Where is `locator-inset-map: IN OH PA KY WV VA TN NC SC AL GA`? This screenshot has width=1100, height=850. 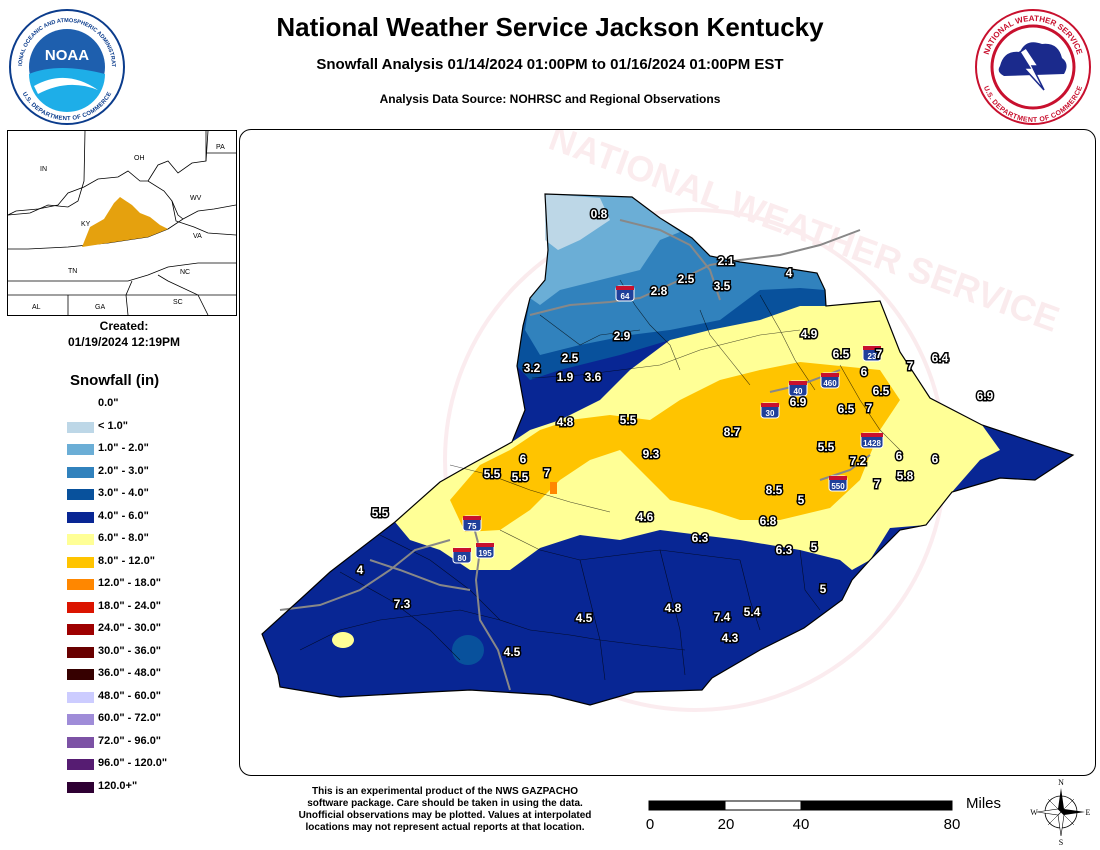 locator-inset-map: IN OH PA KY WV VA TN NC SC AL GA is located at coordinates (122, 223).